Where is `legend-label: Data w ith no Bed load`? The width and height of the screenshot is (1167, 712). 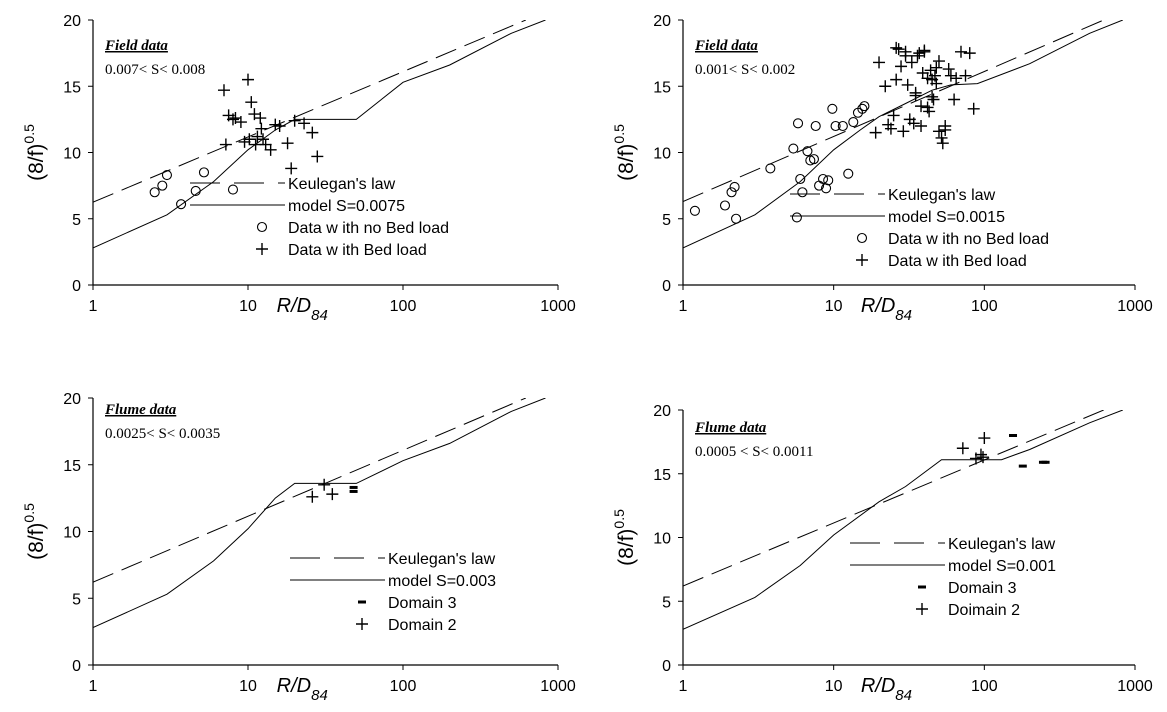 legend-label: Data w ith no Bed load is located at coordinates (968, 239).